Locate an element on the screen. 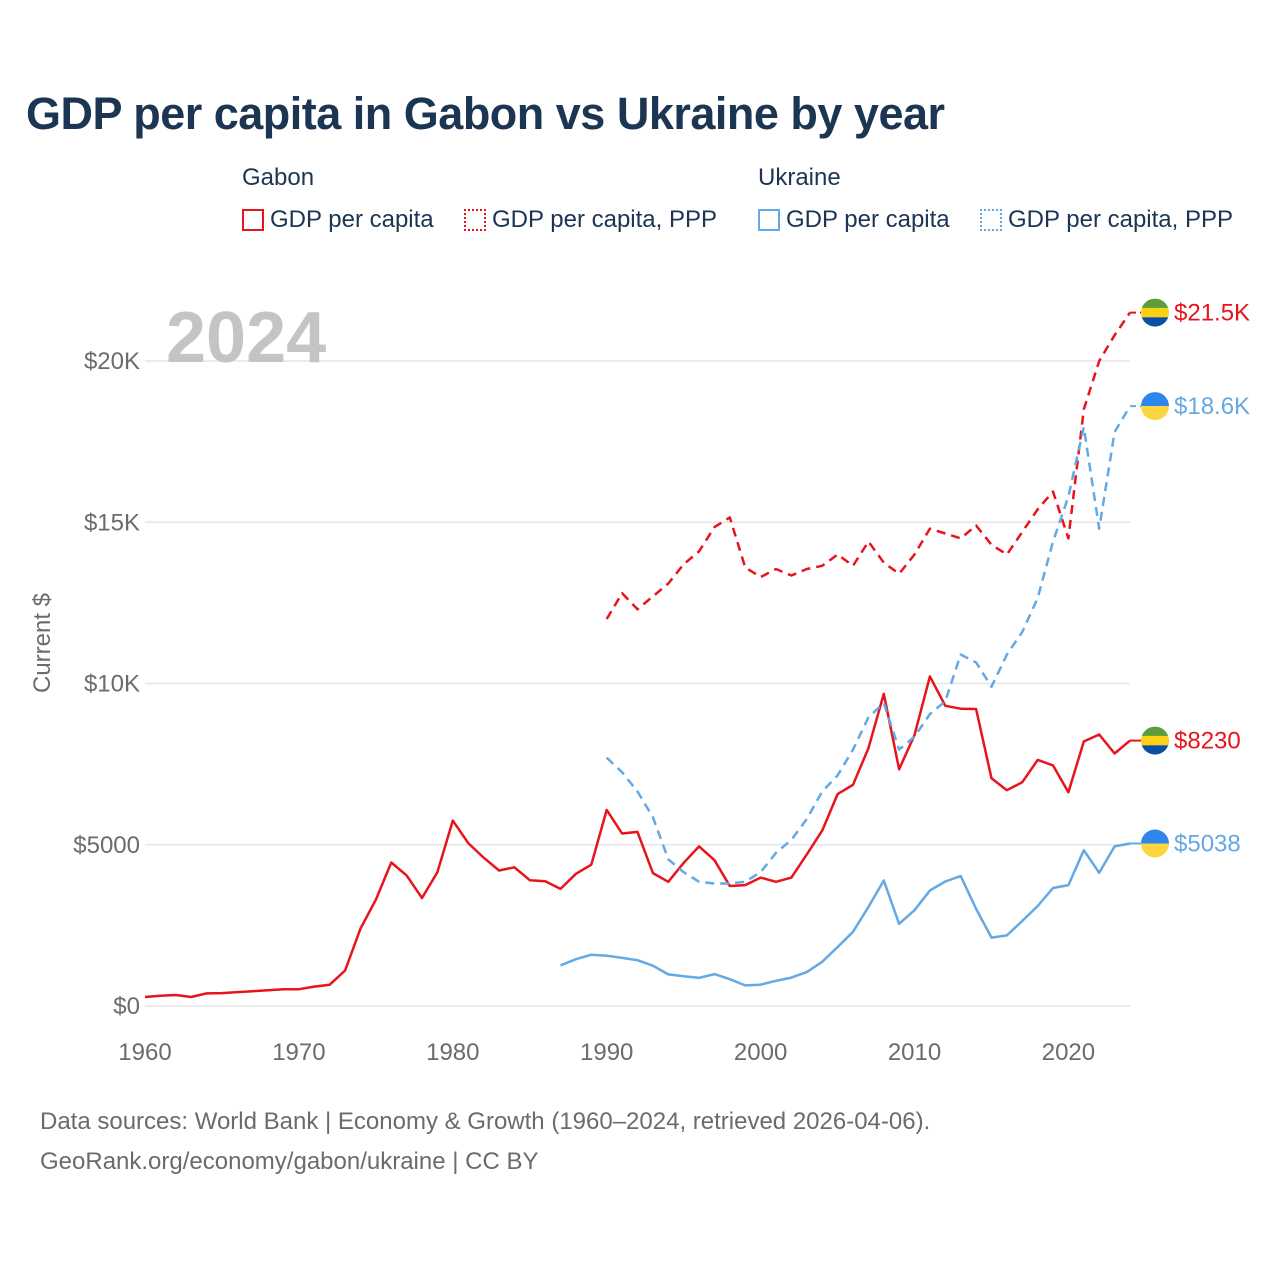  x-tick-label-6: 2020 is located at coordinates (1068, 1052).